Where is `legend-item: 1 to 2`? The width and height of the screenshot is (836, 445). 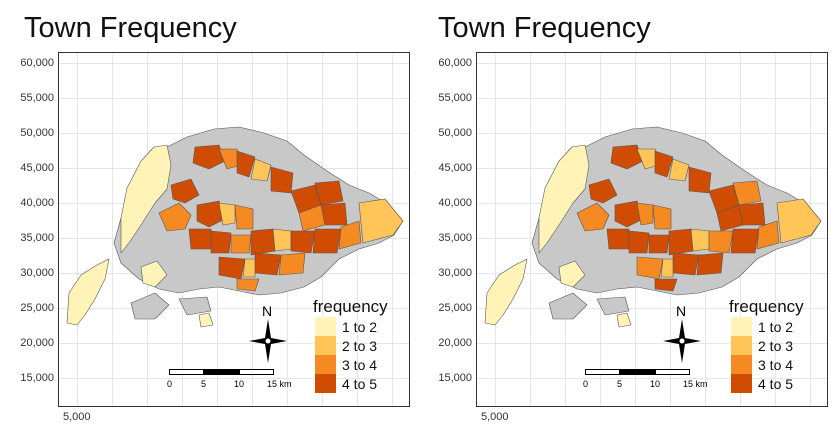 legend-item: 1 to 2 is located at coordinates (765, 326).